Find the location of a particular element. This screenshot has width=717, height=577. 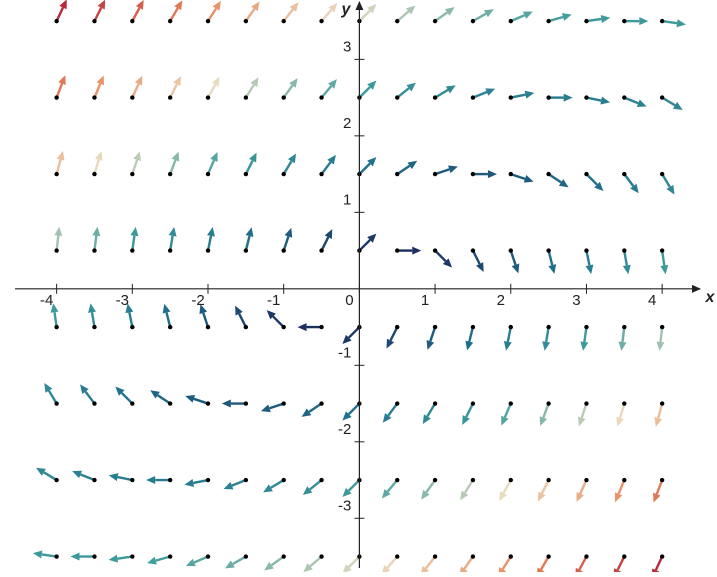

x-tick-label: 0 is located at coordinates (349, 300).